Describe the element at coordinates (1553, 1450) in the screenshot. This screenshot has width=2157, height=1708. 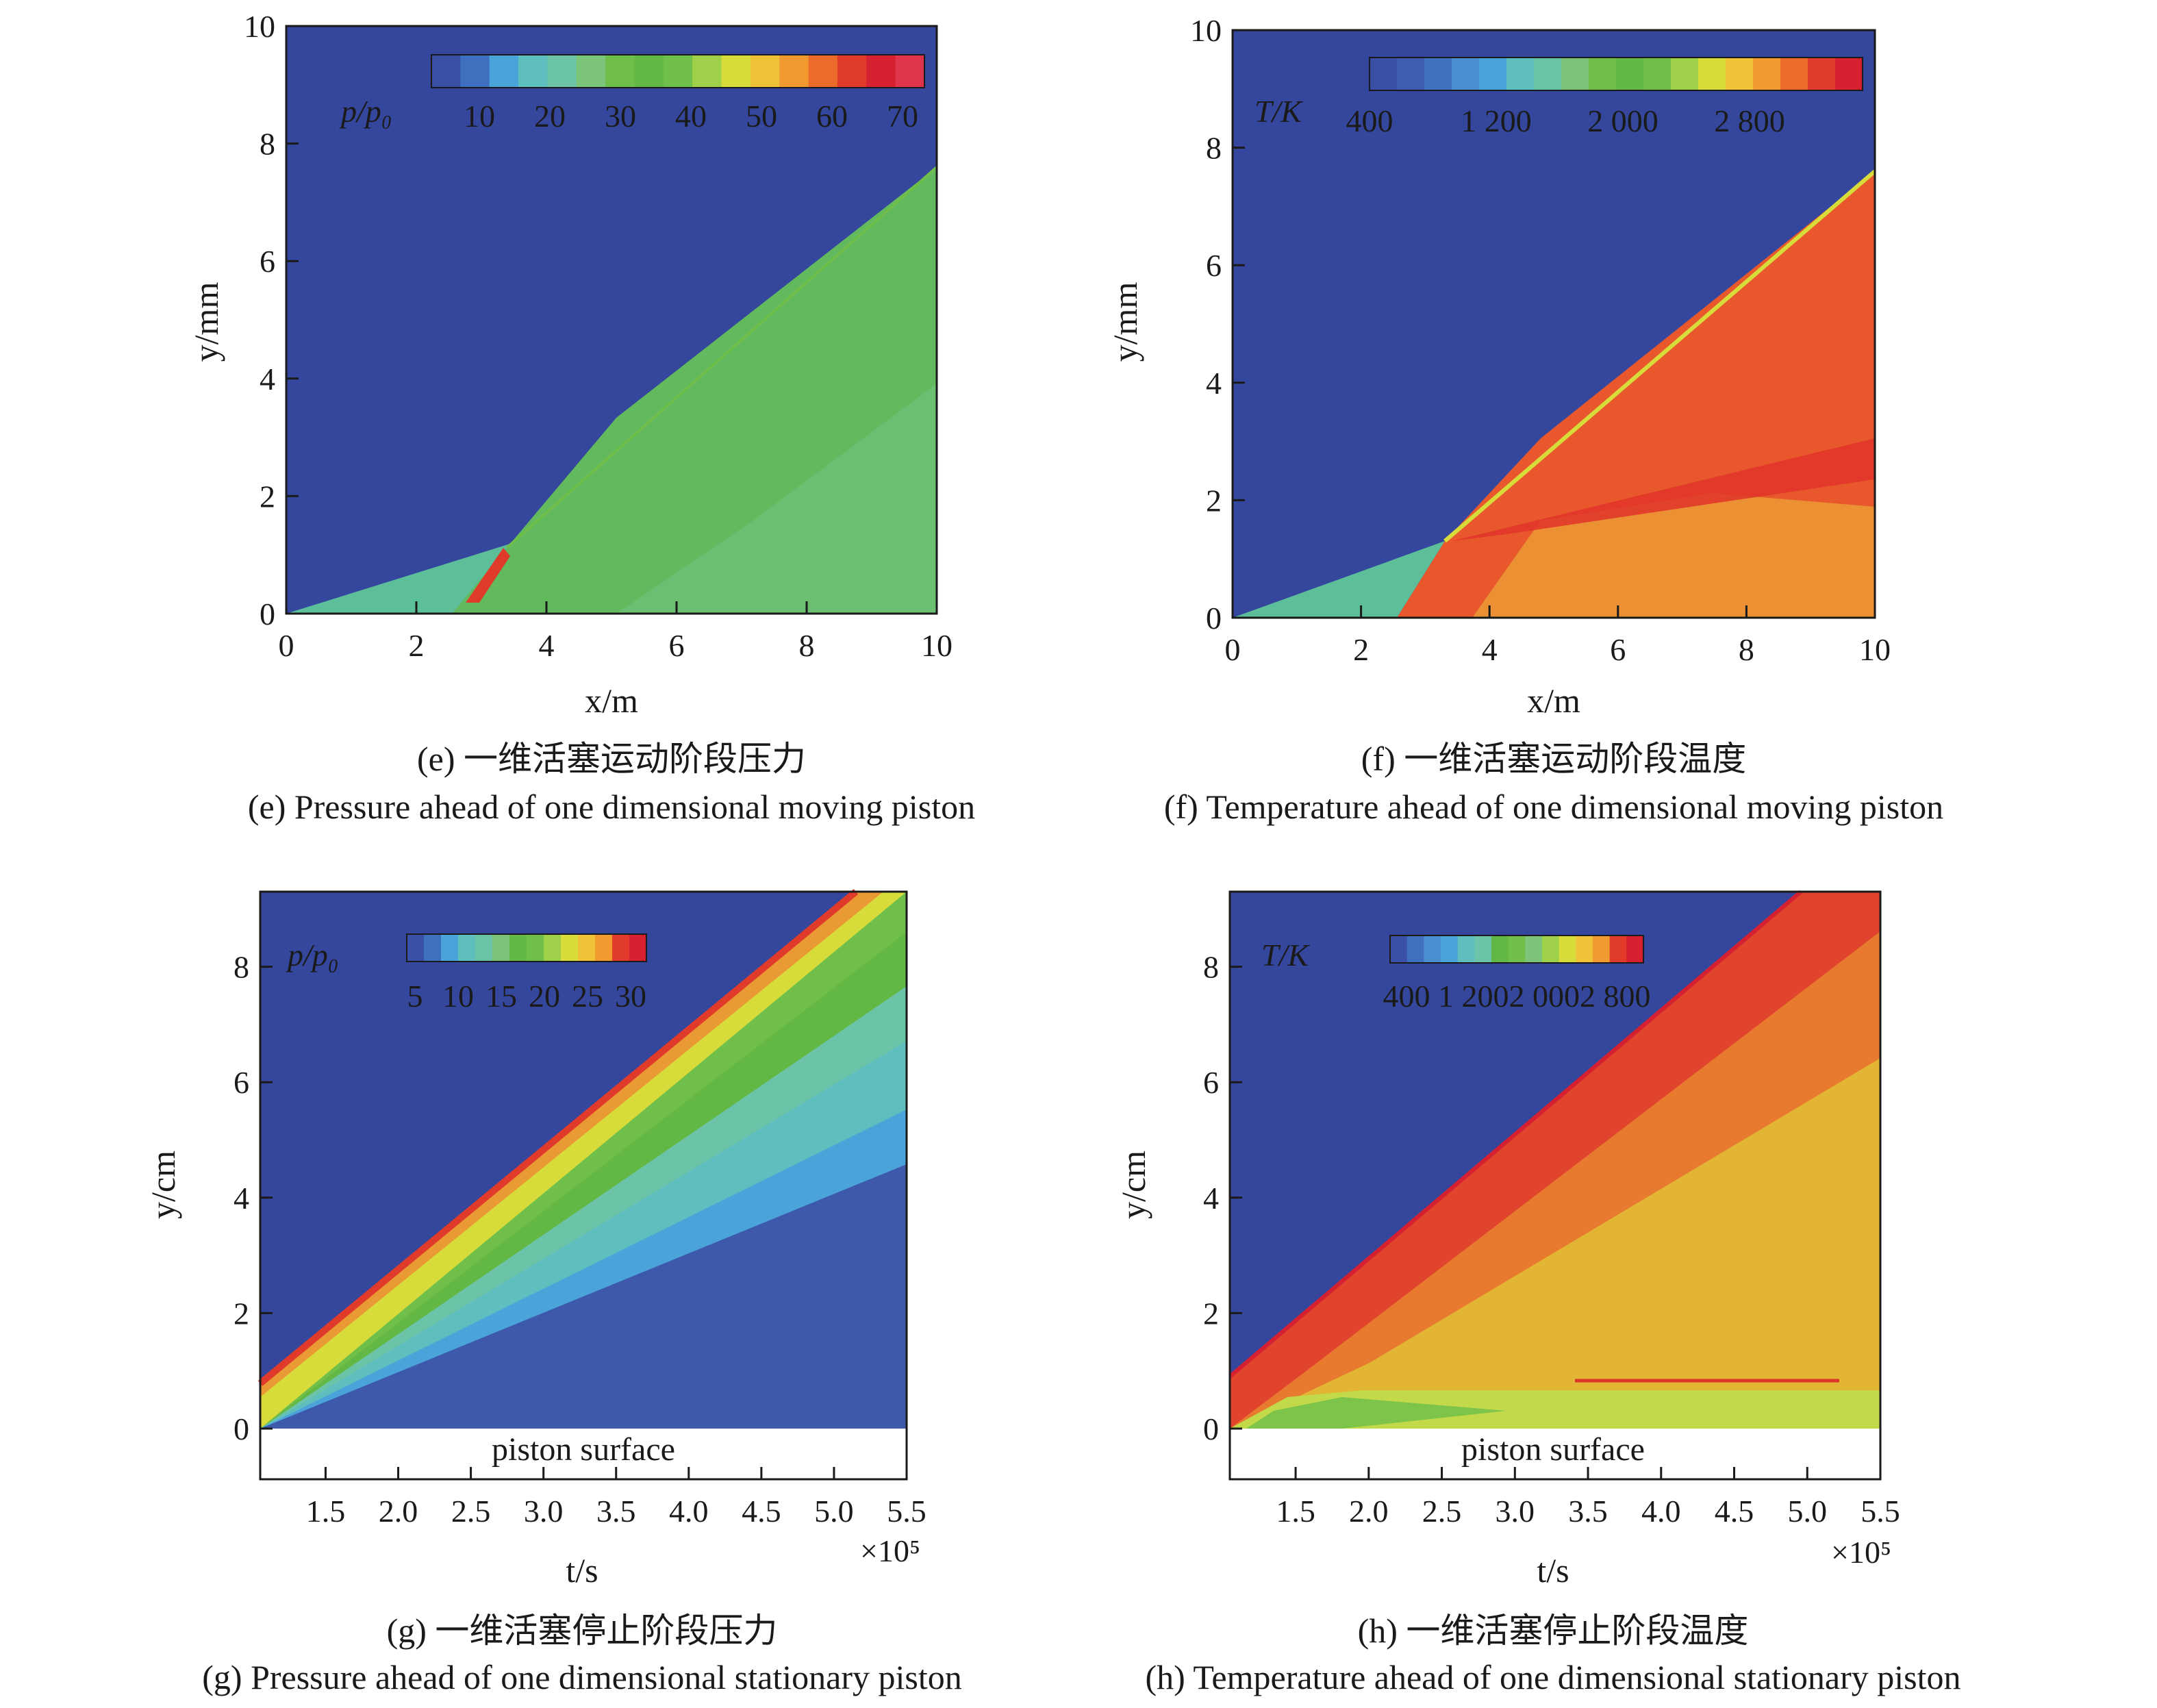
I see `panel-h-surface-label: piston surface` at that location.